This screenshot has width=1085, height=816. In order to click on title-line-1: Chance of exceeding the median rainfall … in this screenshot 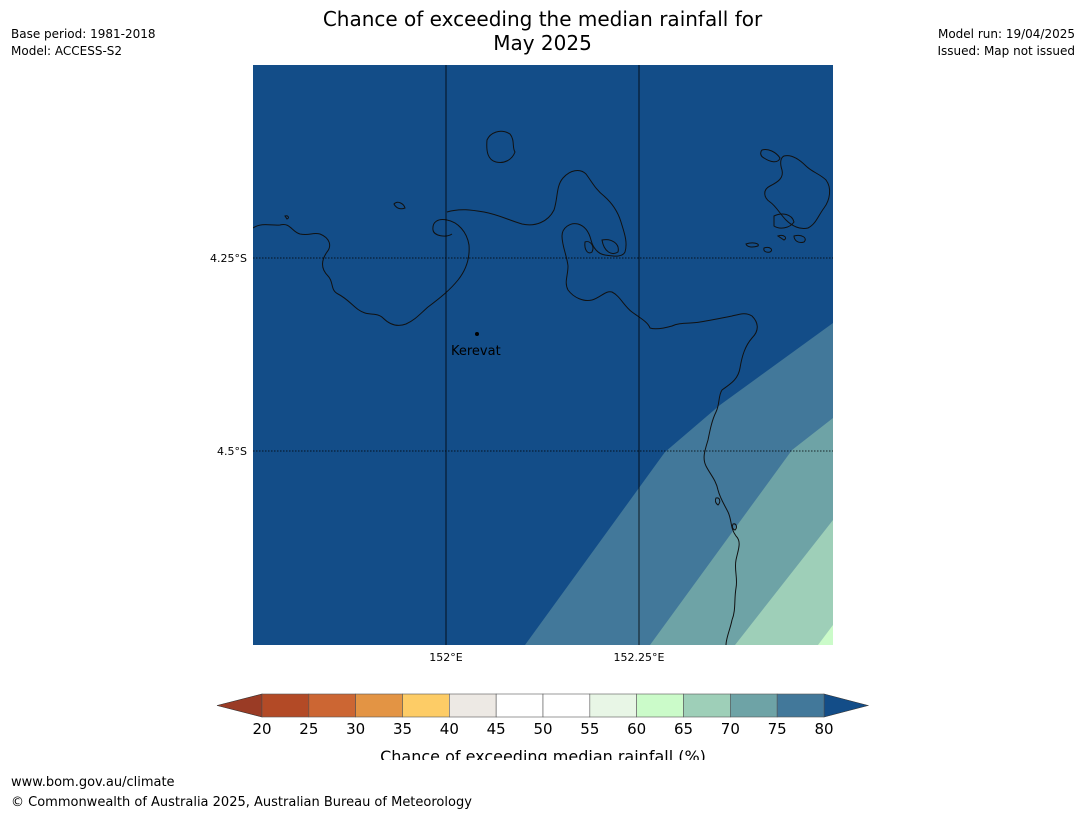, I will do `click(542, 19)`.